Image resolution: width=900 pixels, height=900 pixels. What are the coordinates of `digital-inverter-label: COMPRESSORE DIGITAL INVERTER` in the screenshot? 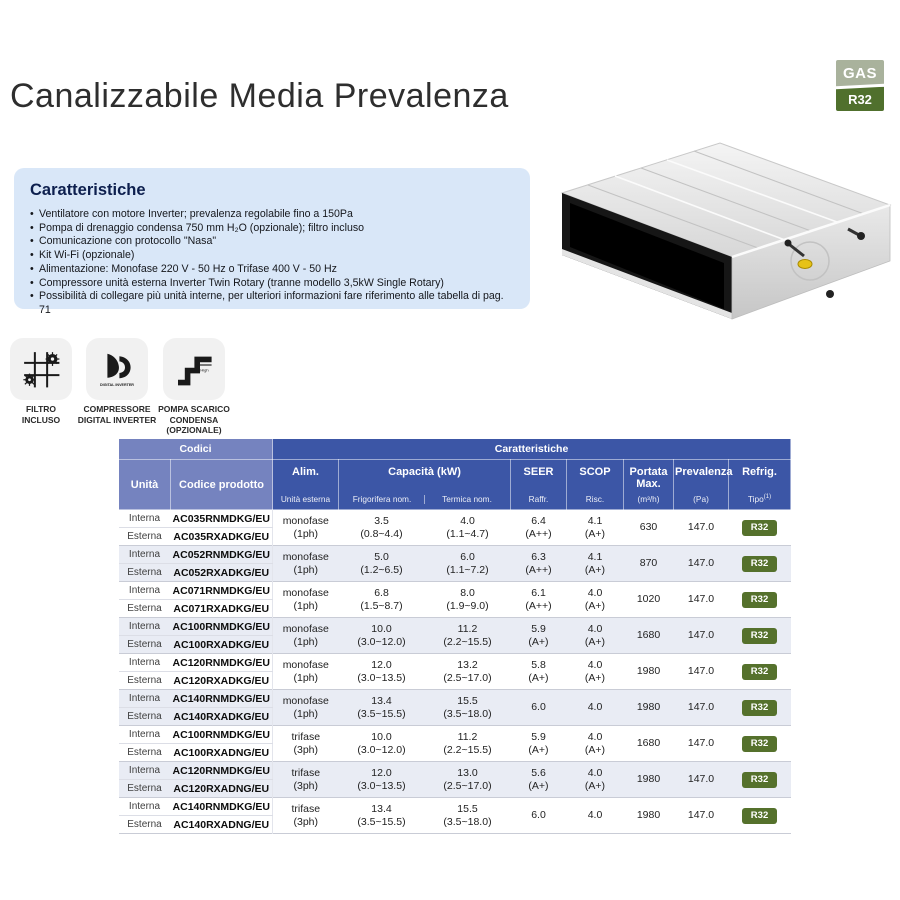 It's located at (117, 414).